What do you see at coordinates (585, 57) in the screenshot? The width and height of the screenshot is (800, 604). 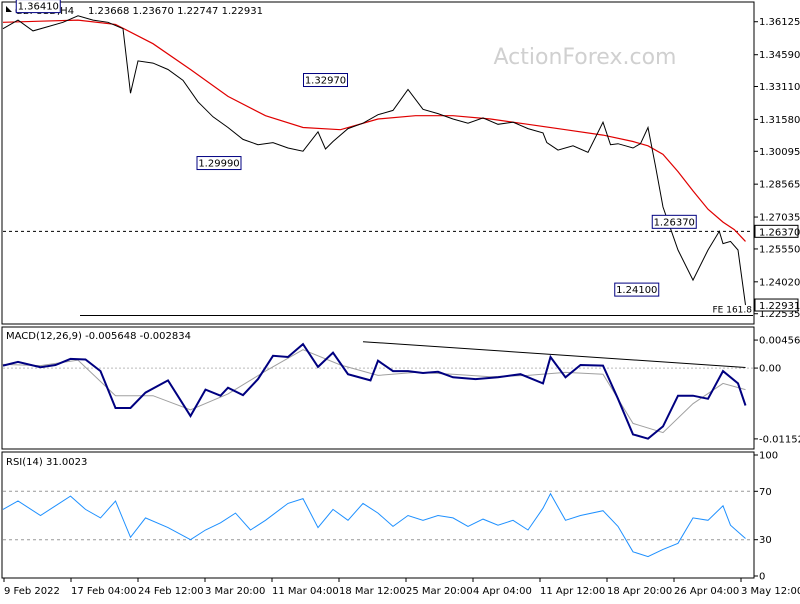 I see `watermark: ActionForex.com` at bounding box center [585, 57].